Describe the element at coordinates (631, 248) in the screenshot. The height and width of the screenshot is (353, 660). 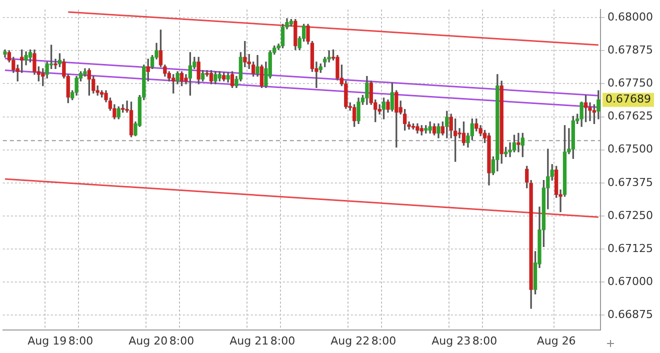
I see `y-tick-label: 0.67125` at that location.